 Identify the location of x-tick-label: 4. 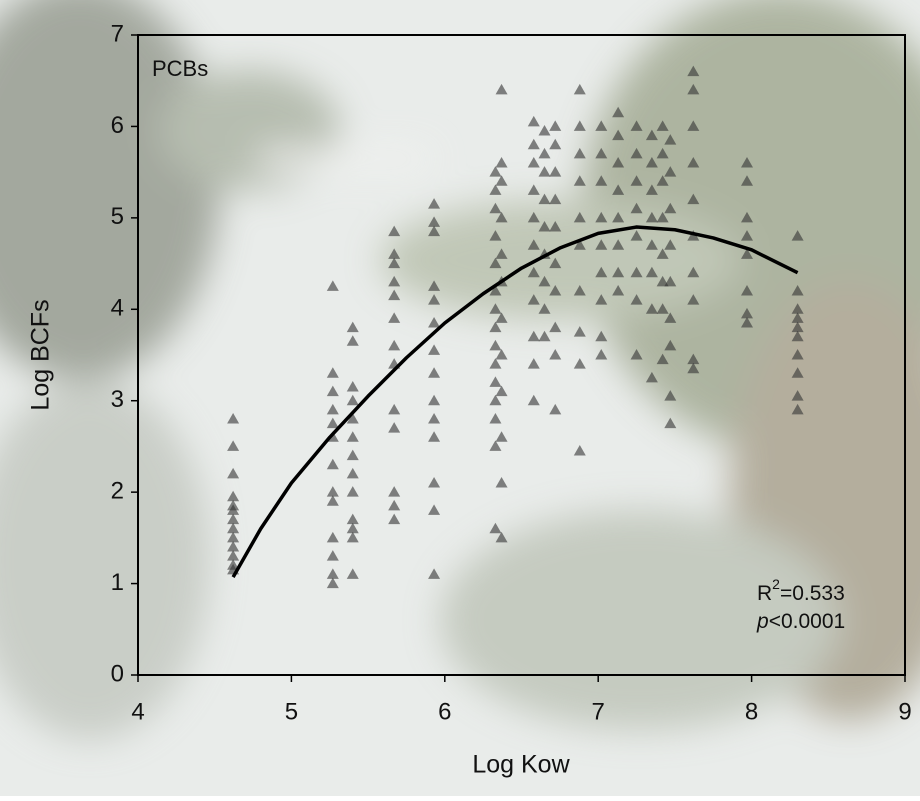
(137, 711).